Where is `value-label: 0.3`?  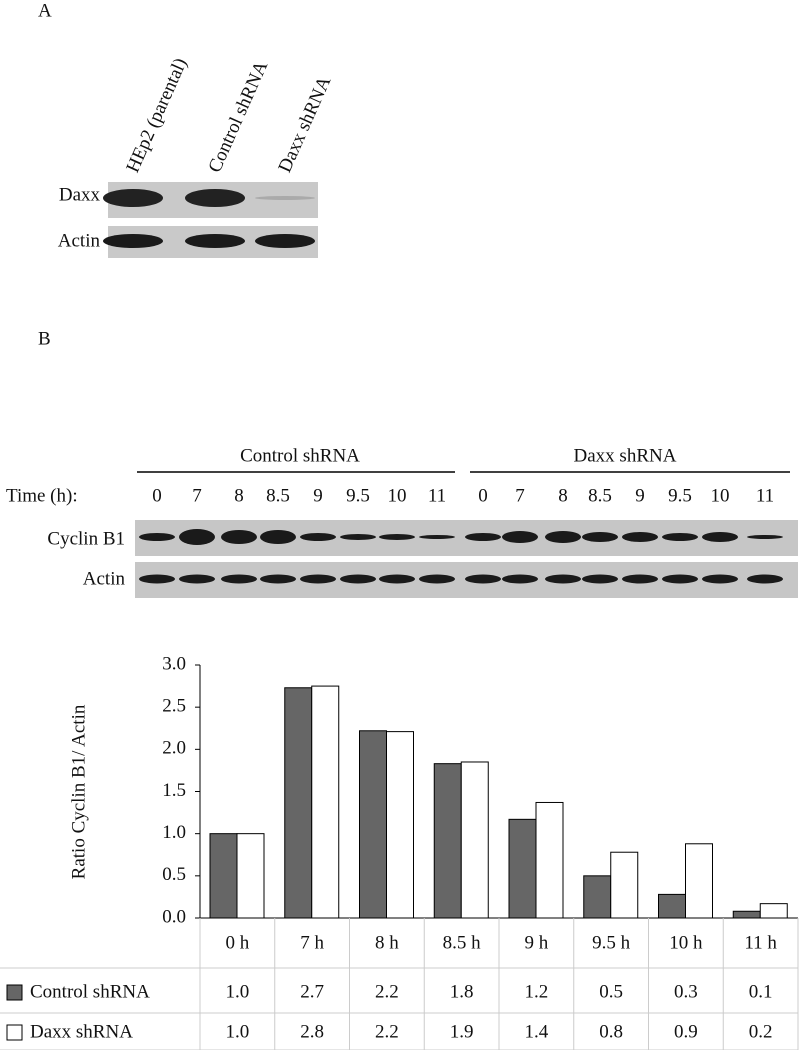
value-label: 0.3 is located at coordinates (686, 991).